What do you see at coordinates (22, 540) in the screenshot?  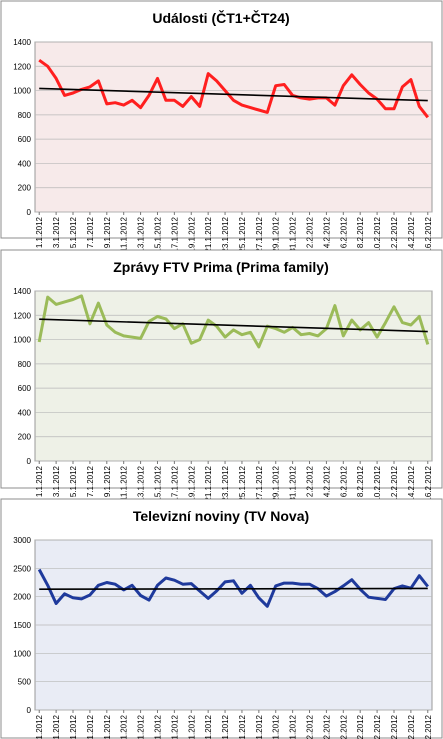 I see `y-tick-label: 3000` at bounding box center [22, 540].